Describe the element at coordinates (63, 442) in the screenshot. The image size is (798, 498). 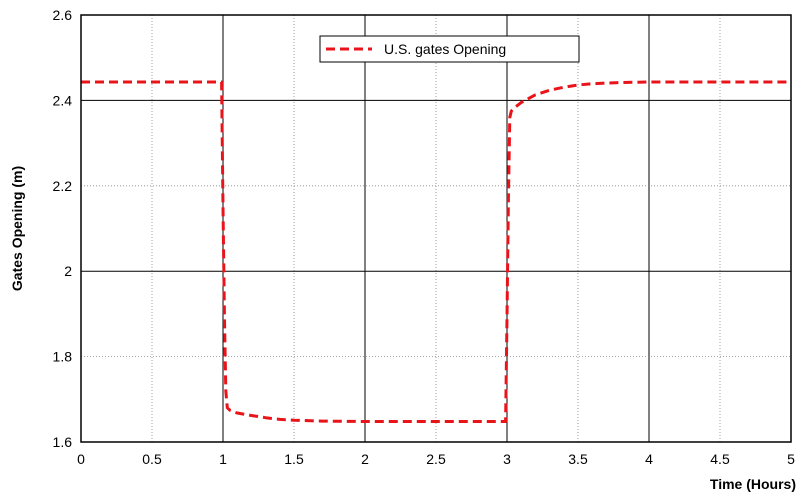
I see `y-tick-label: 1.6` at that location.